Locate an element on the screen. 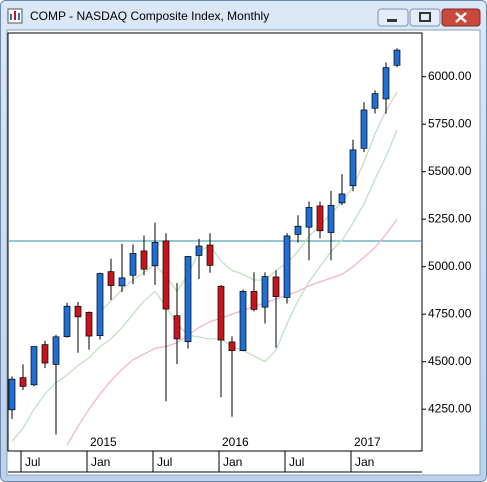  year-label: 2015 is located at coordinates (103, 442).